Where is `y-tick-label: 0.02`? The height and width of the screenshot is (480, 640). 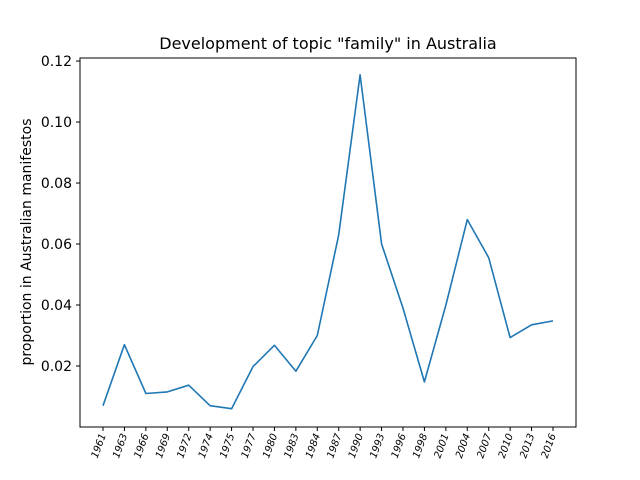
y-tick-label: 0.02 is located at coordinates (56, 367).